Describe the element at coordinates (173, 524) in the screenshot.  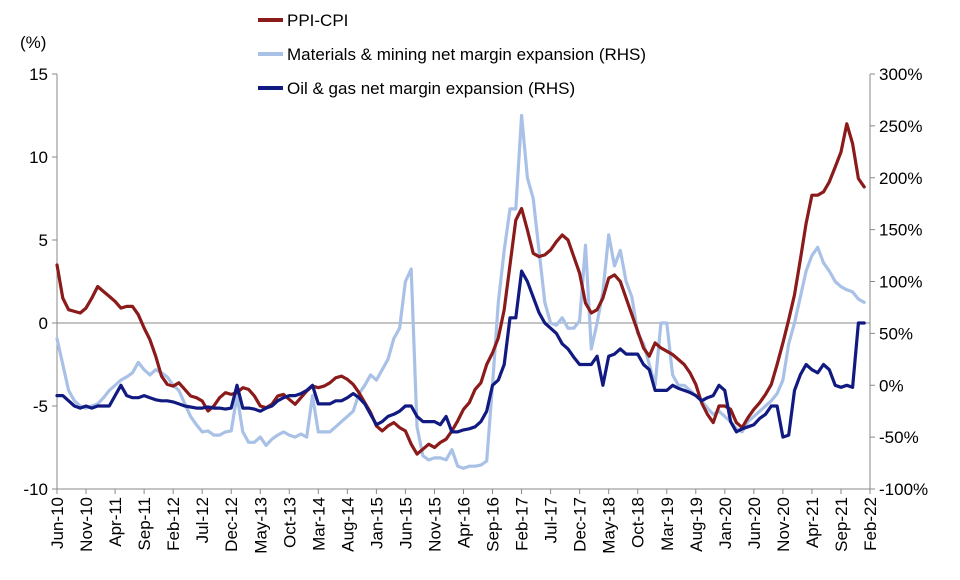
I see `x-tick-label: Feb-12` at that location.